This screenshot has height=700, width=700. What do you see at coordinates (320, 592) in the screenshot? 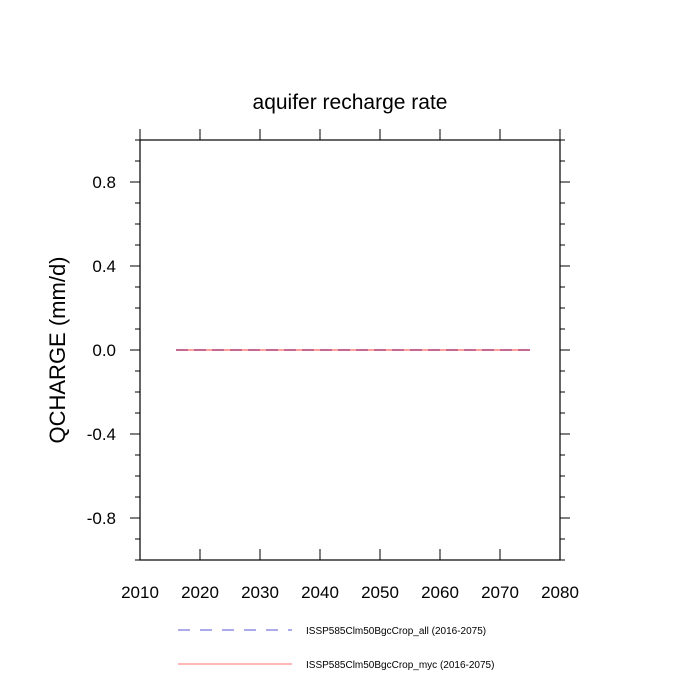
I see `x-tick-label: 2040` at bounding box center [320, 592].